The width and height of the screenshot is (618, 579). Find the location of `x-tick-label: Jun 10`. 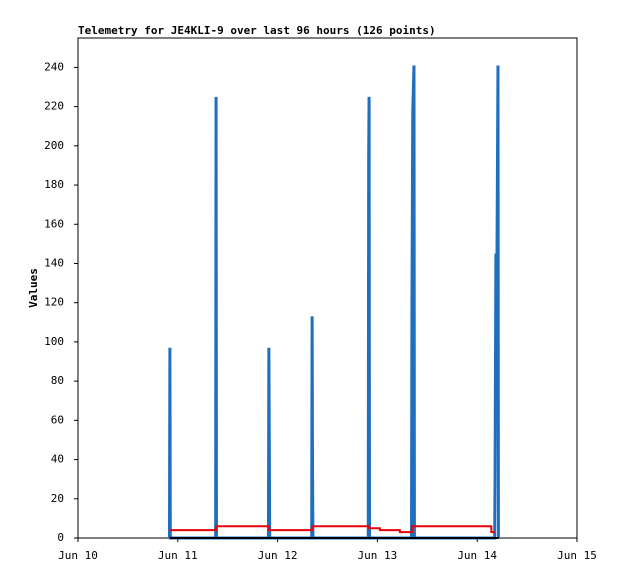

x-tick-label: Jun 10 is located at coordinates (78, 555).